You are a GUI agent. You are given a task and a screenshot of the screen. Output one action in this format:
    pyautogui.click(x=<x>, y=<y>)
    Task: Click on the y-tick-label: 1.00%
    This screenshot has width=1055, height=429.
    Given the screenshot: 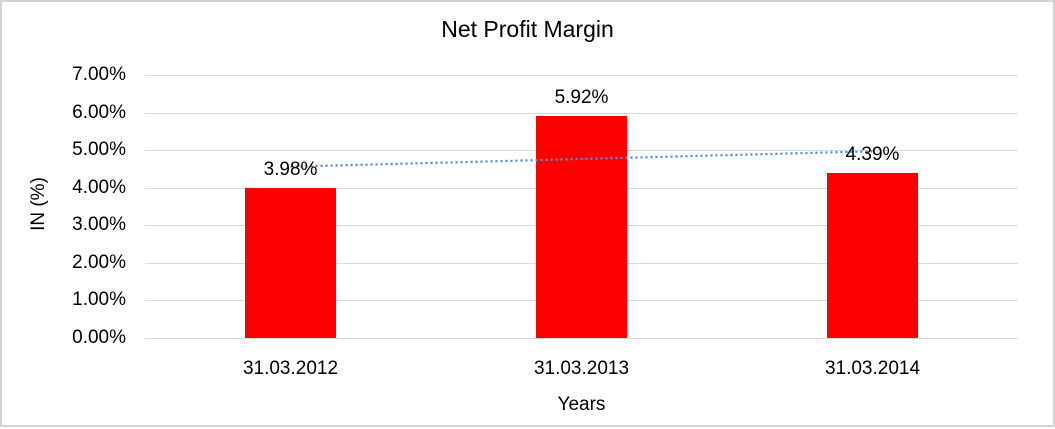 What is the action you would take?
    pyautogui.click(x=99, y=300)
    